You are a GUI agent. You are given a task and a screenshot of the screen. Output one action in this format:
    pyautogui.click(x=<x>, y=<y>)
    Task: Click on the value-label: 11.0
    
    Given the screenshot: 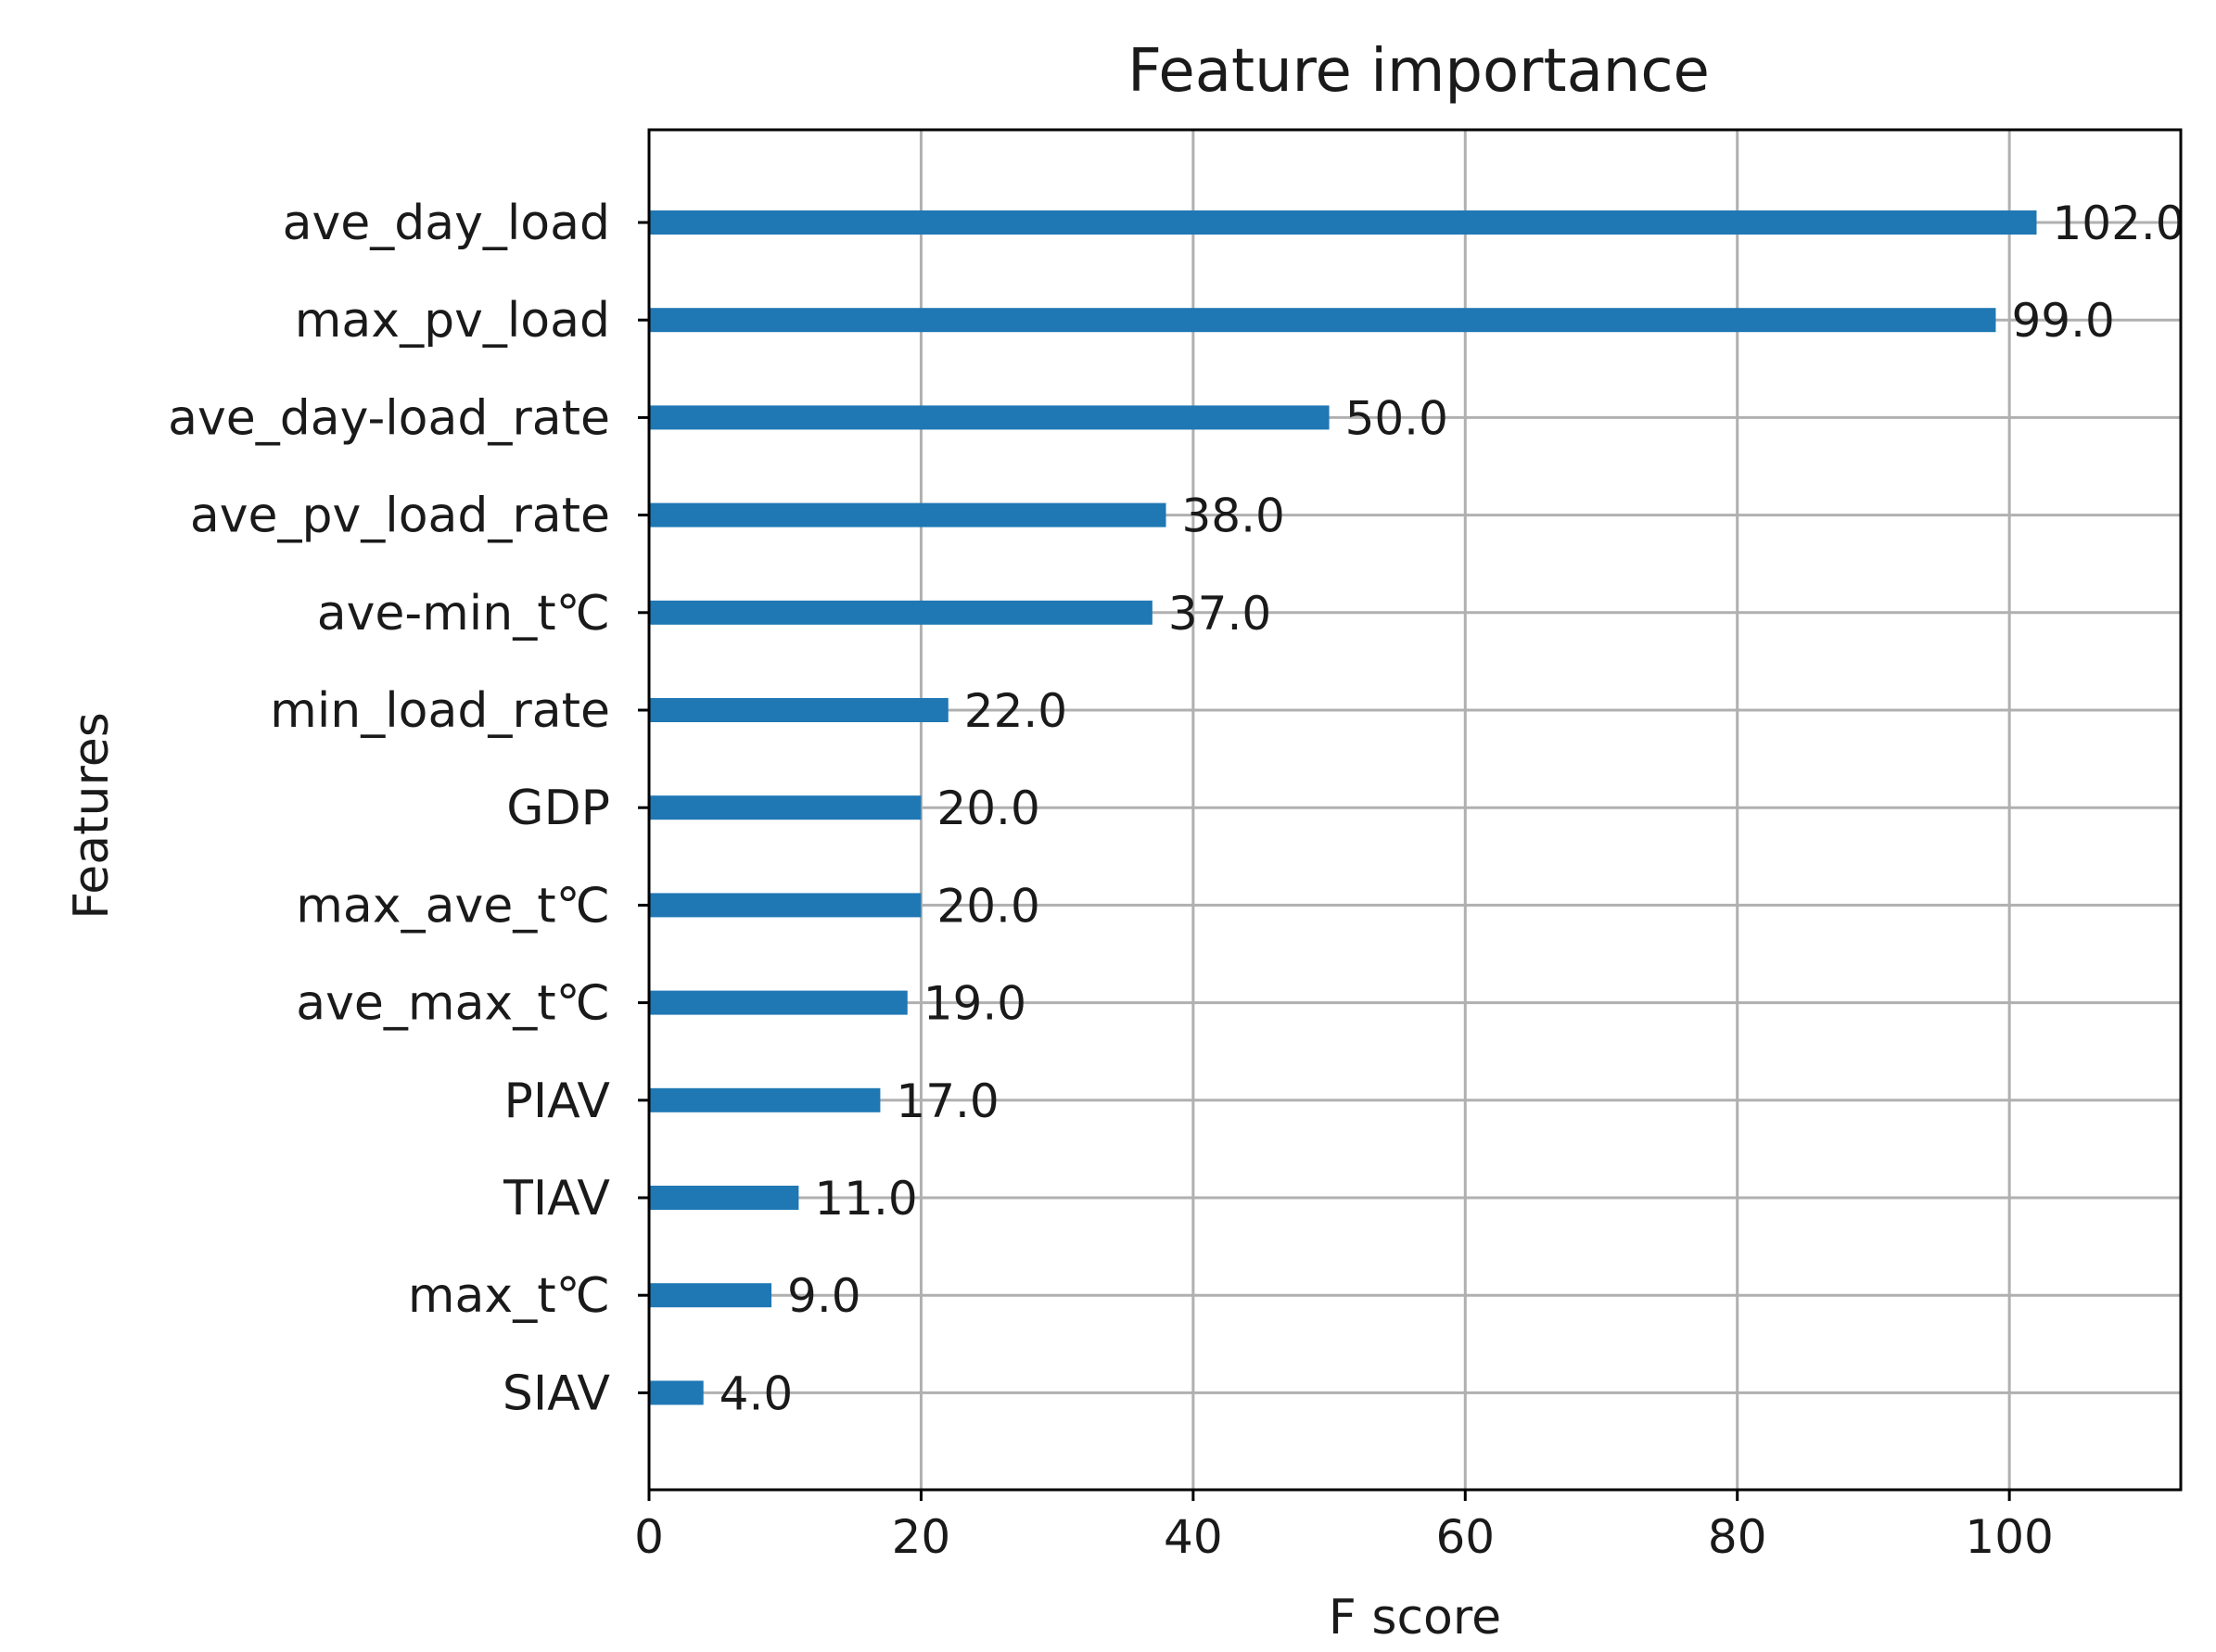 What is the action you would take?
    pyautogui.click(x=865, y=1199)
    